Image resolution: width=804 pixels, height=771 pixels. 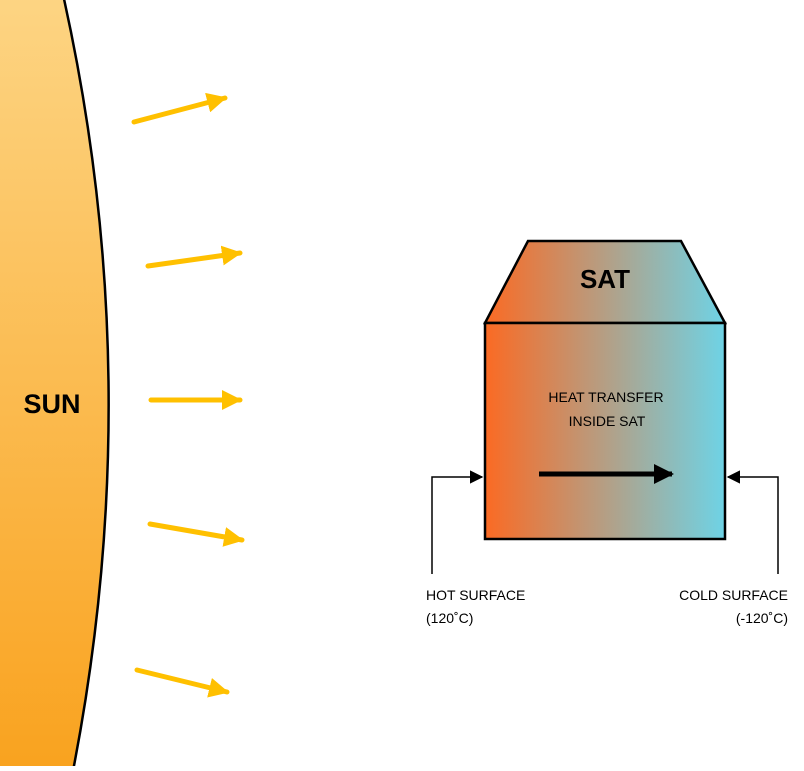 What do you see at coordinates (86, 385) in the screenshot?
I see `sun-outline` at bounding box center [86, 385].